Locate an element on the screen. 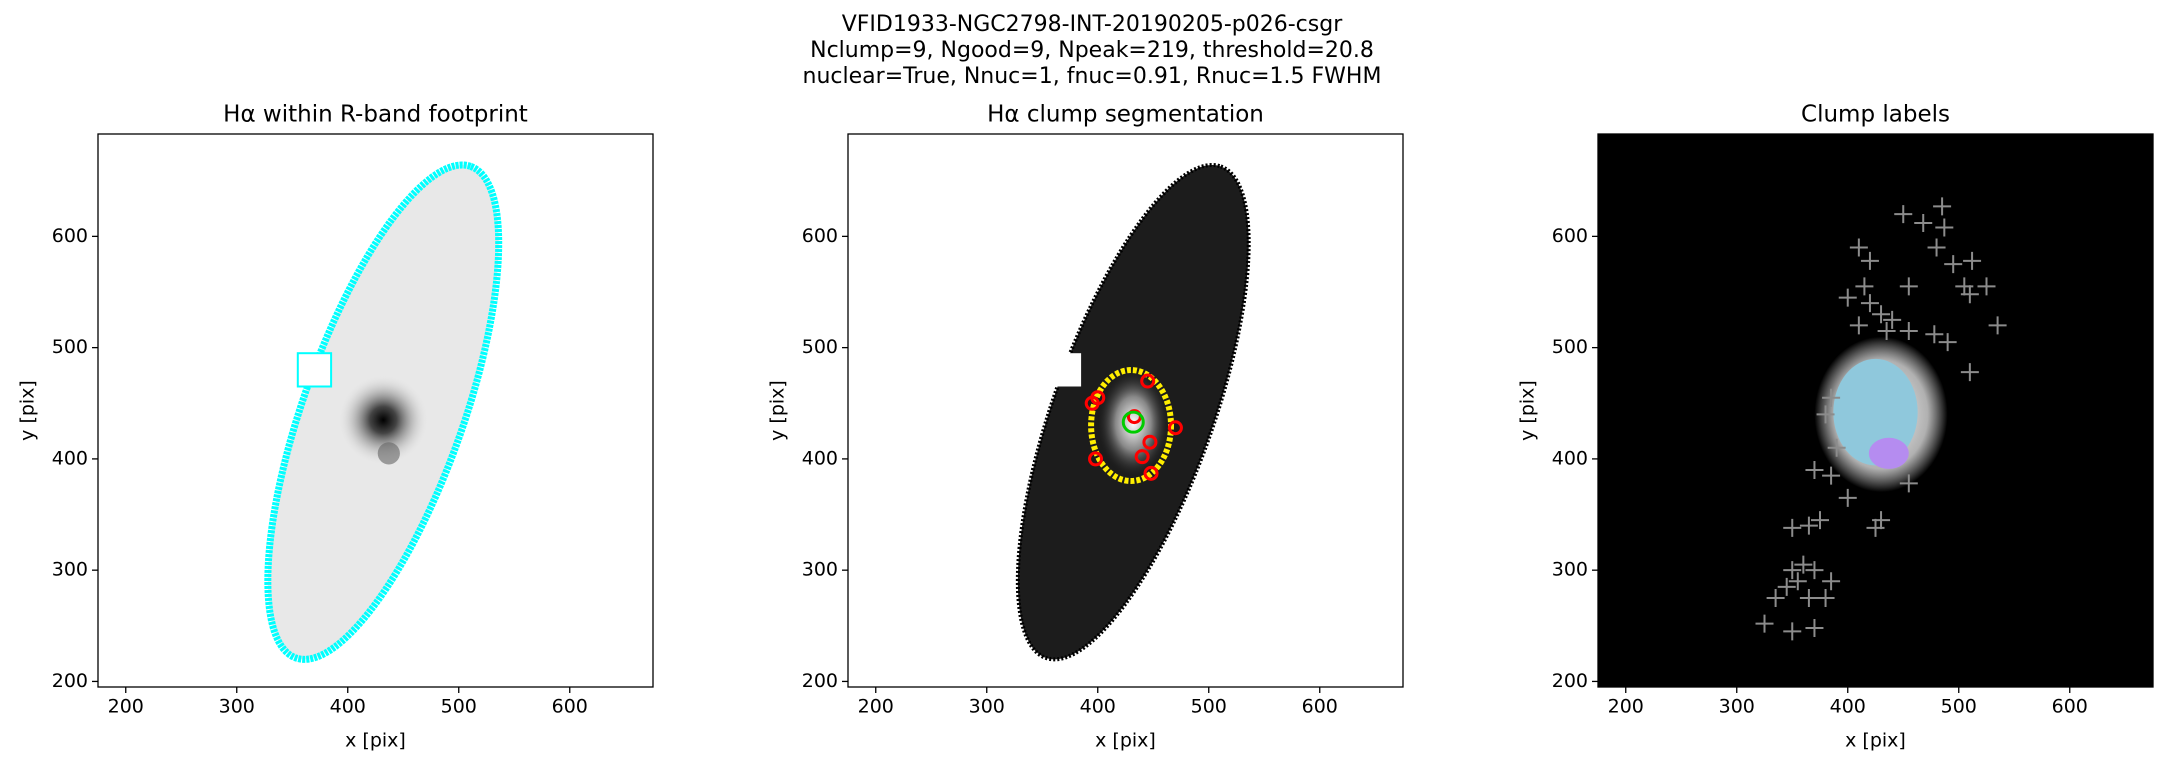  panel-title: Hα within R-band footprint is located at coordinates (375, 115).